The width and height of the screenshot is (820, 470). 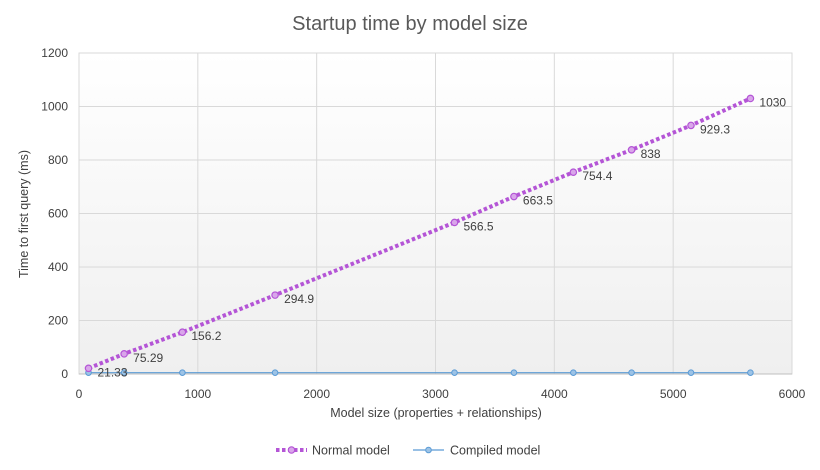 What do you see at coordinates (79, 394) in the screenshot?
I see `x-tick-label: 0` at bounding box center [79, 394].